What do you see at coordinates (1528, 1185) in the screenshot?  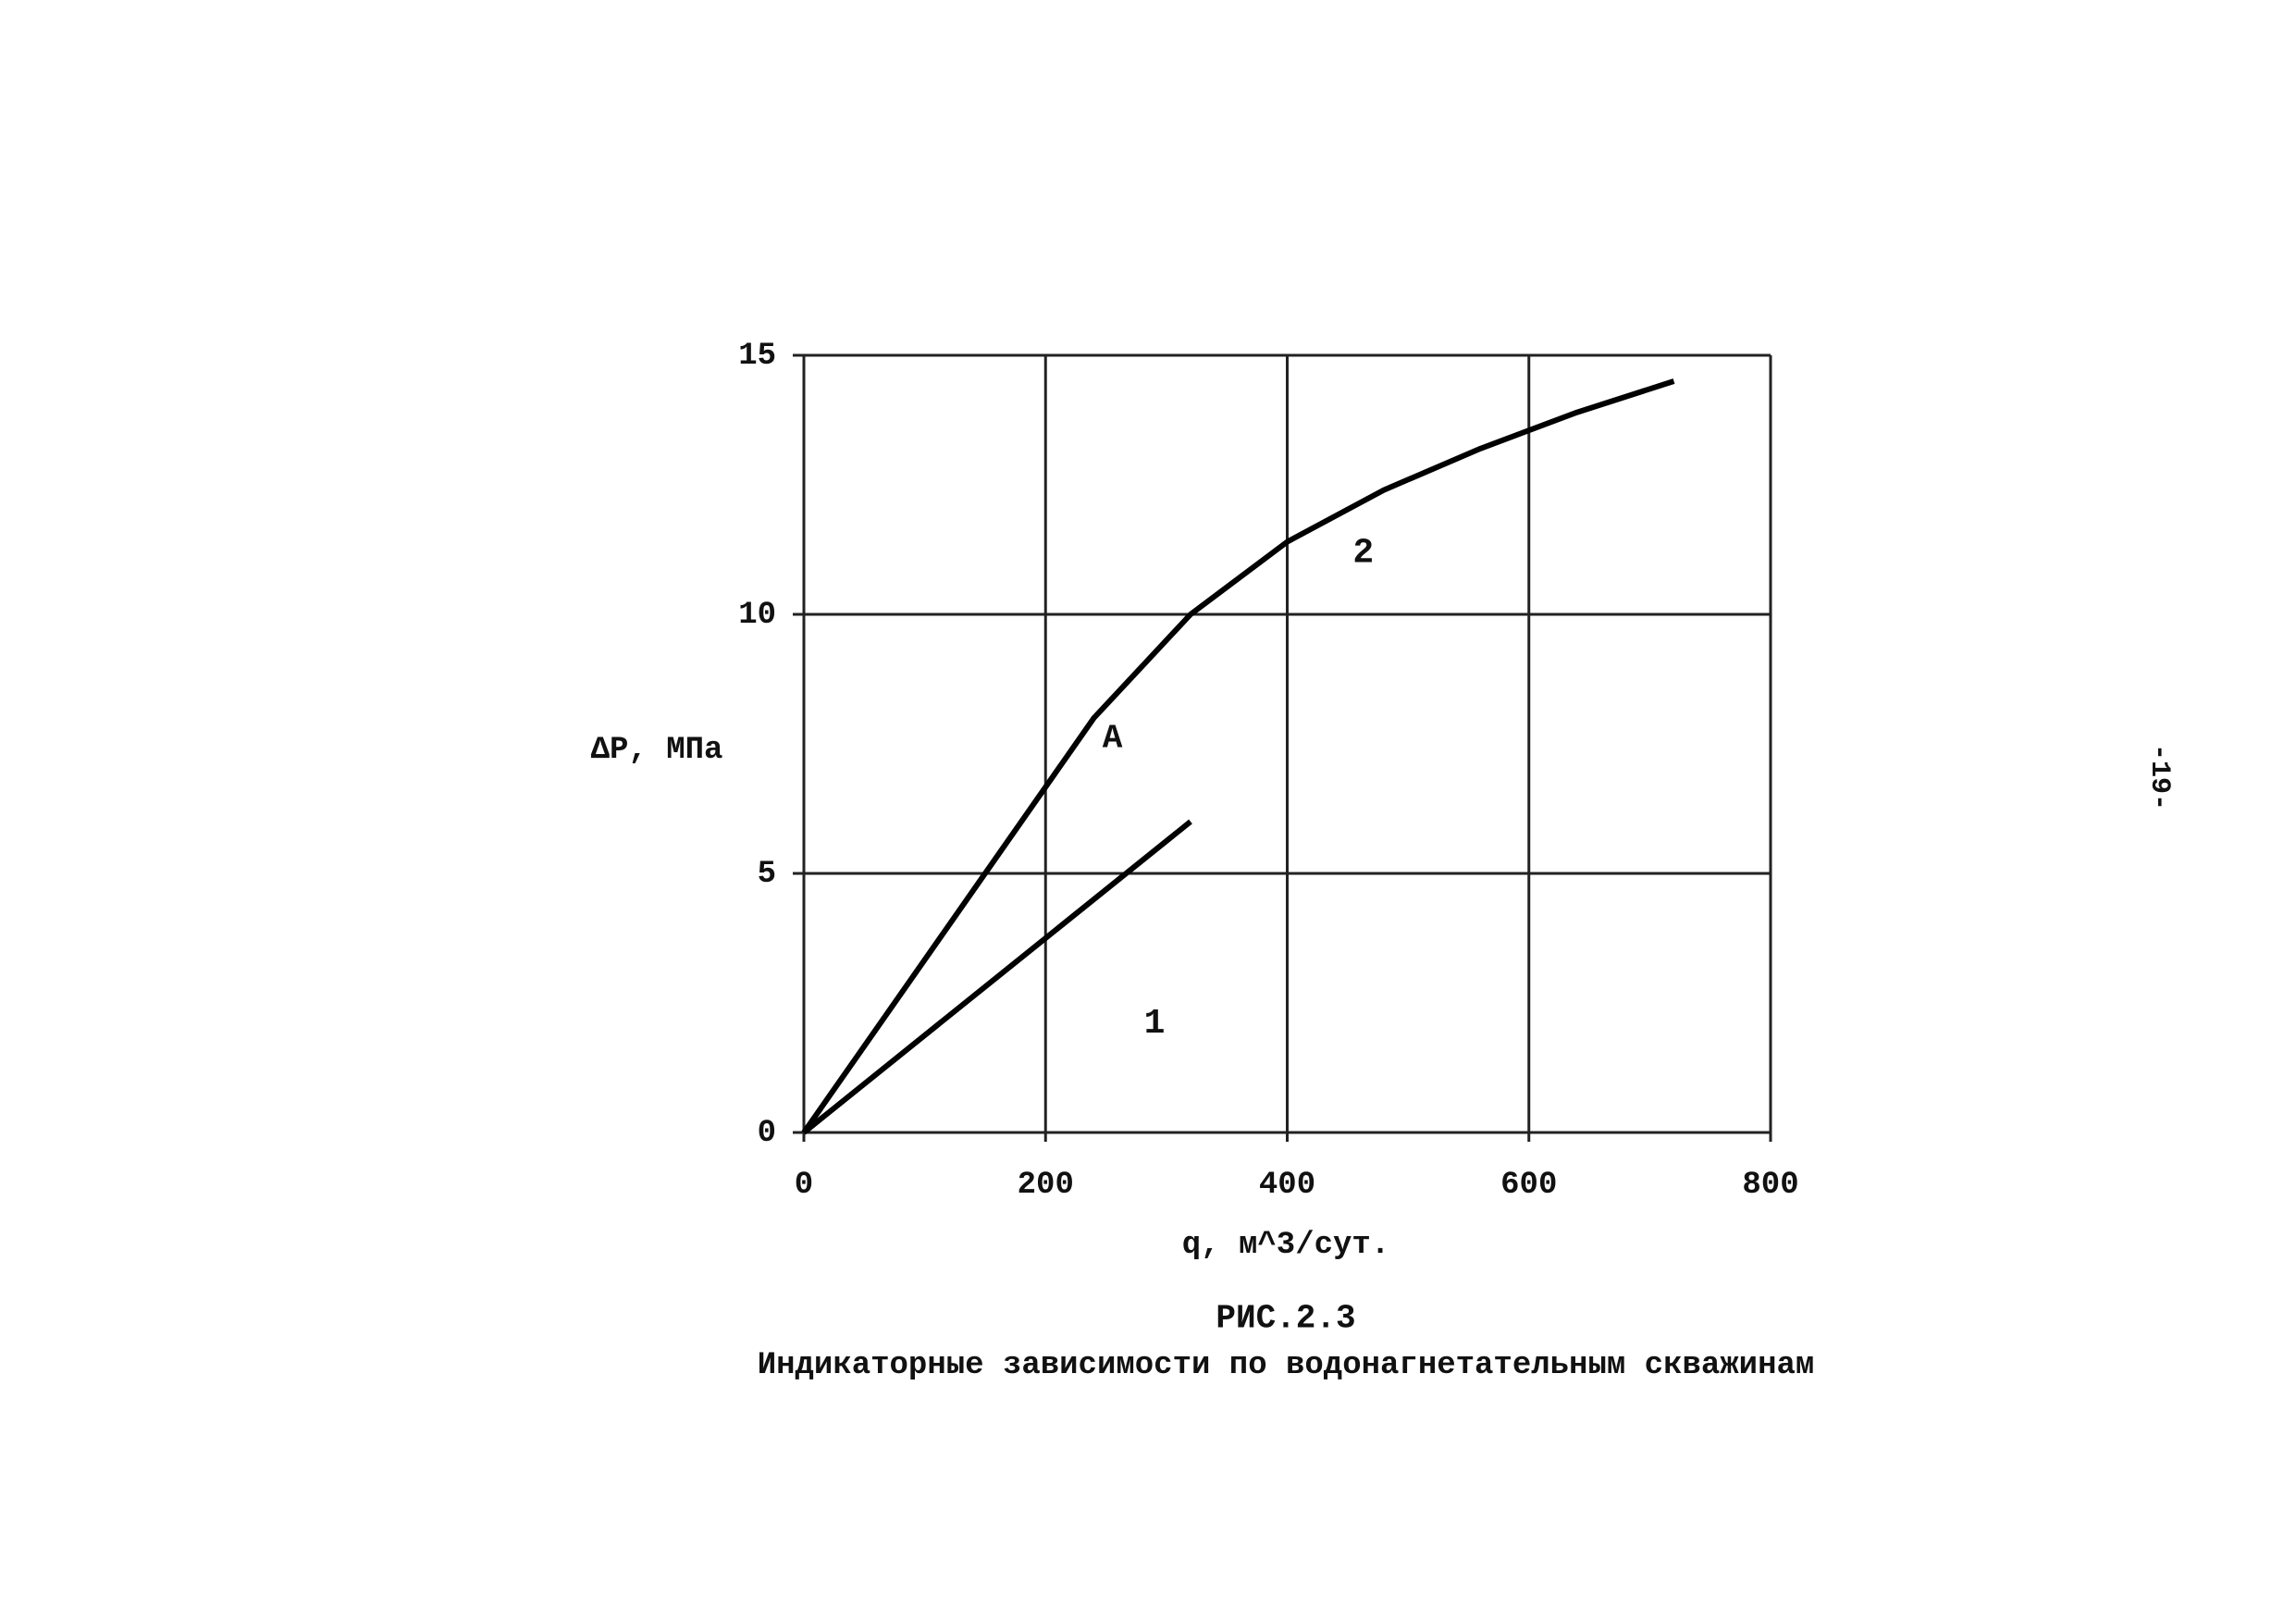 I see `x-tick-label: 600` at bounding box center [1528, 1185].